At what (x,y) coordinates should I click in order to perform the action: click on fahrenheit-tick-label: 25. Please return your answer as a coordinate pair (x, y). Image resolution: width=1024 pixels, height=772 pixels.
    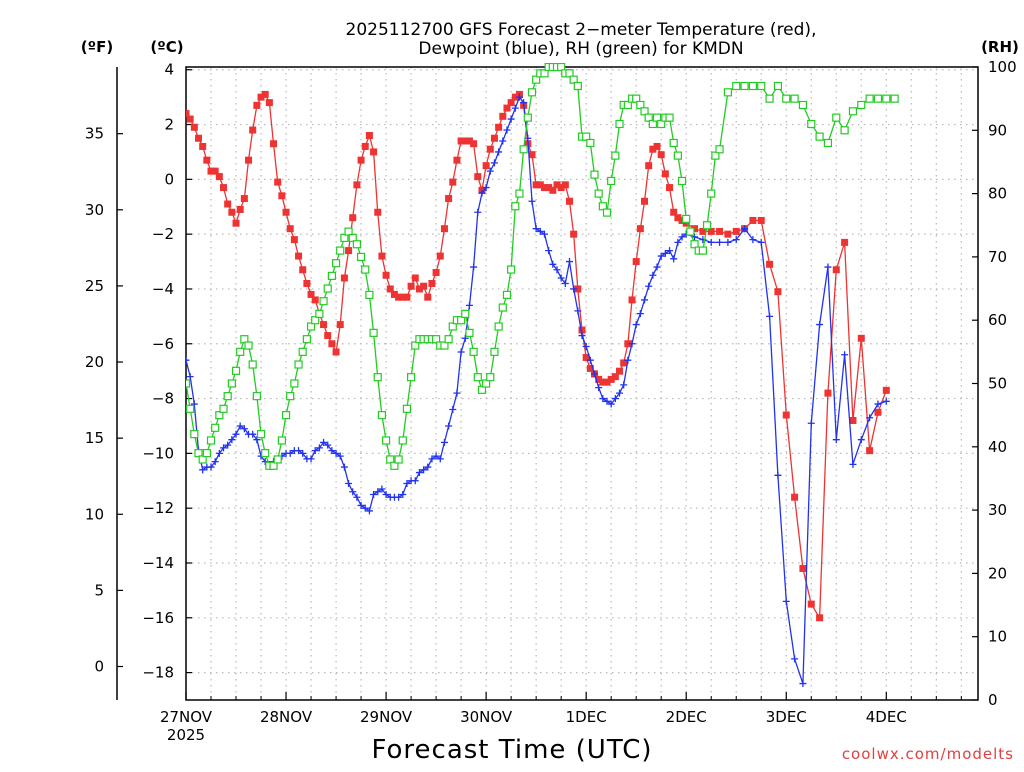
    Looking at the image, I should click on (94, 286).